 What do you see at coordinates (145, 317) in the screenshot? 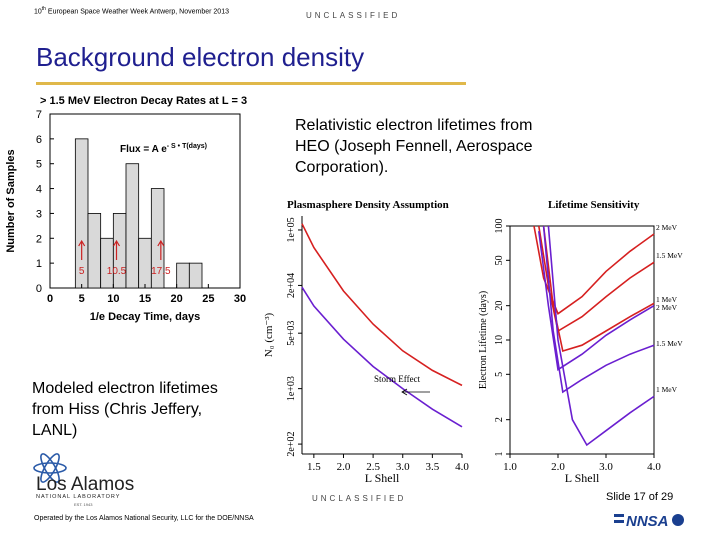
I see `x-axis-label: 1/e Decay Time, days` at bounding box center [145, 317].